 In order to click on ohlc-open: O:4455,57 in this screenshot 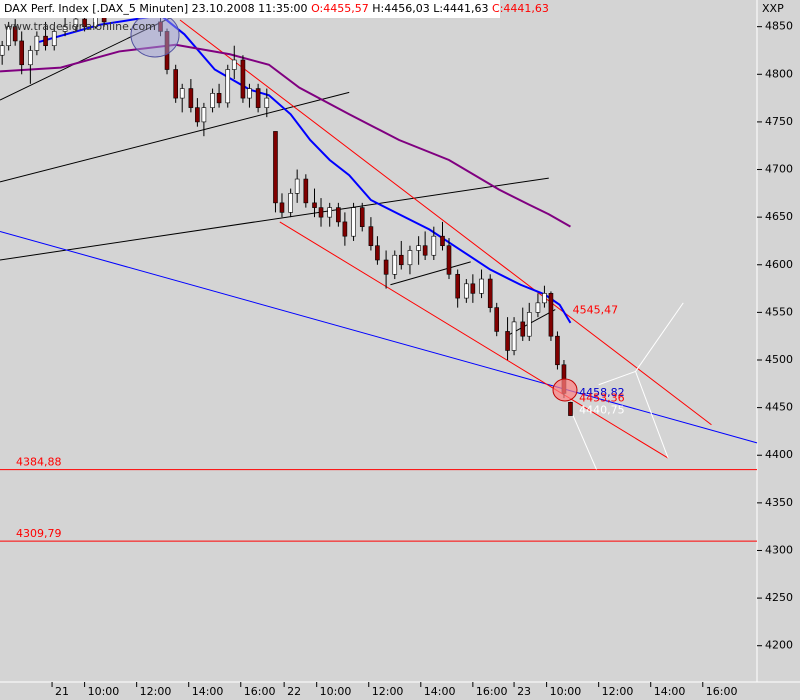, I will do `click(340, 8)`.